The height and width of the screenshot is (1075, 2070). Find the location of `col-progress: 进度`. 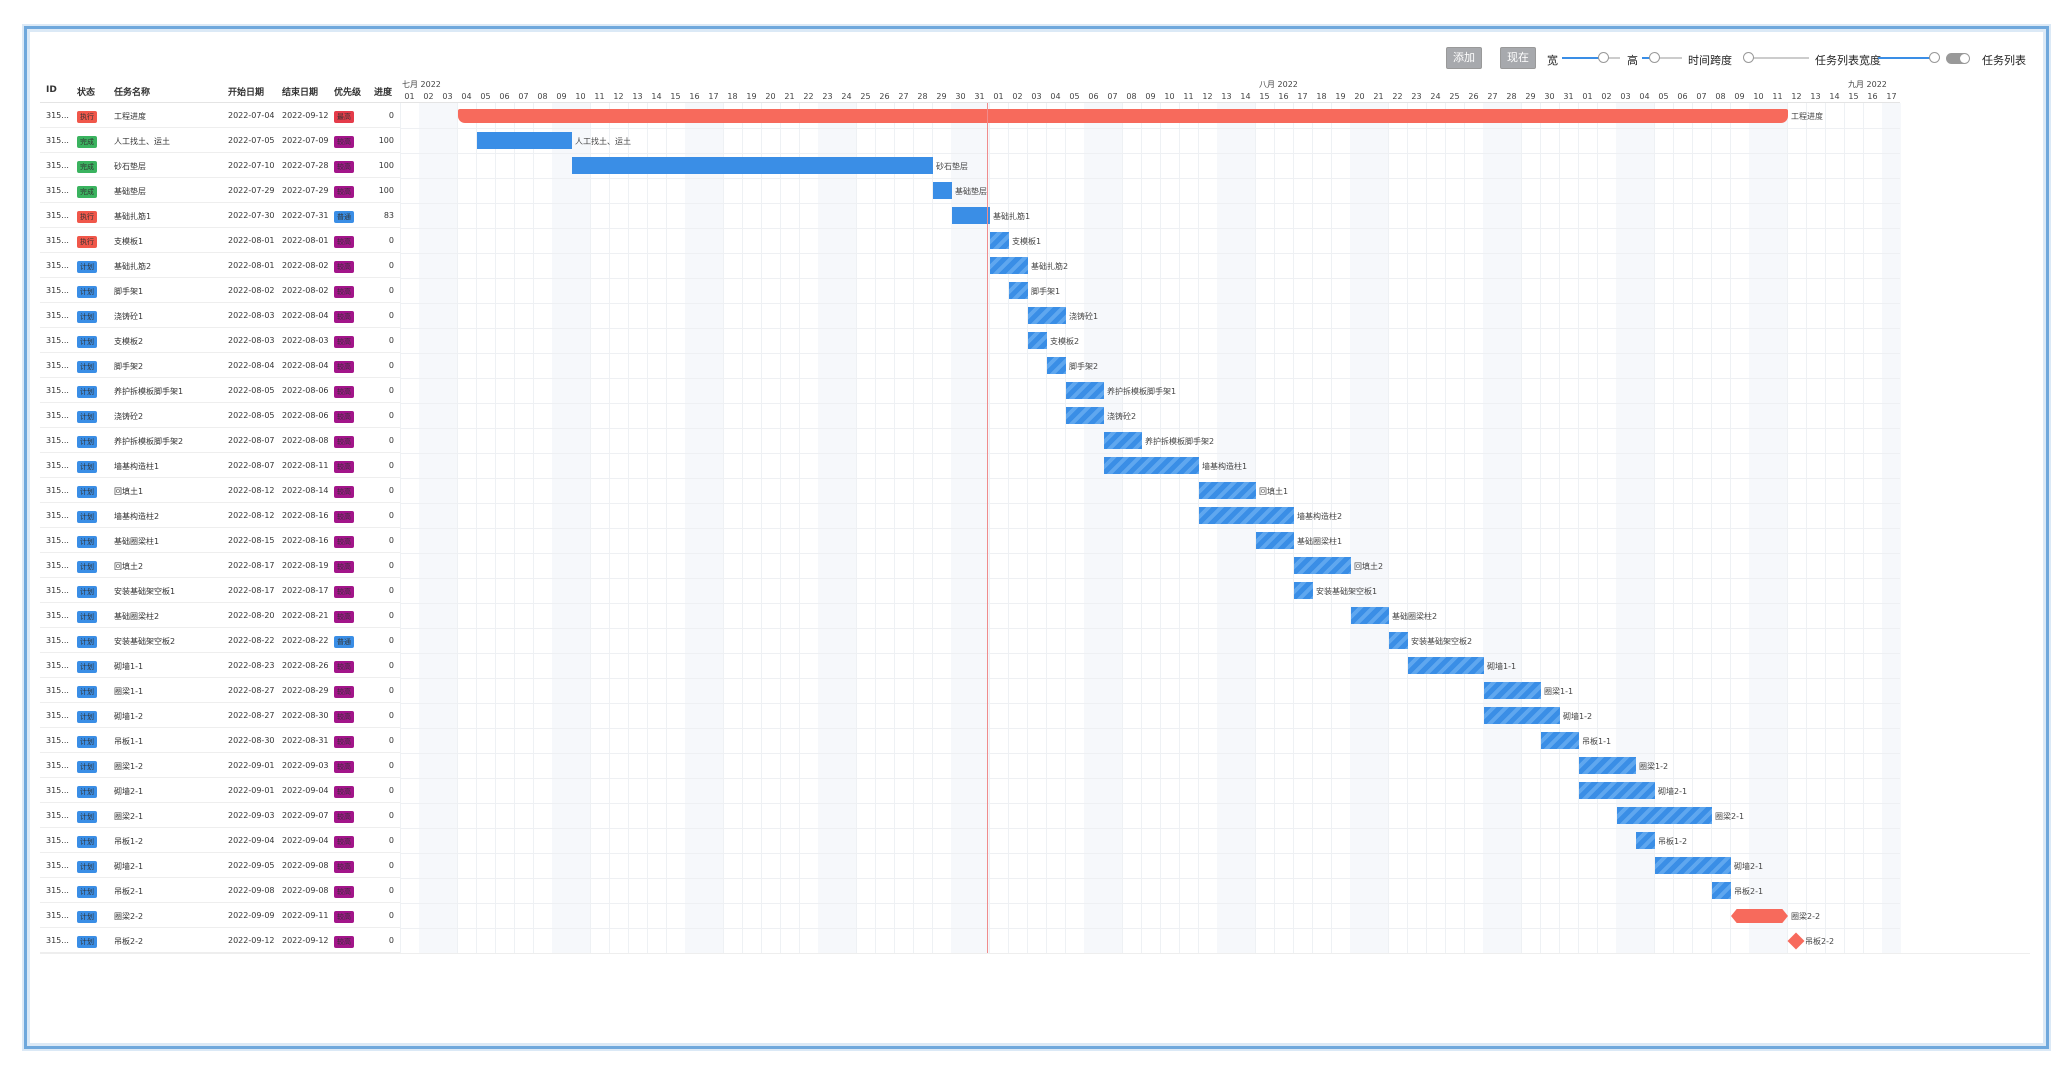

col-progress: 进度 is located at coordinates (383, 93).